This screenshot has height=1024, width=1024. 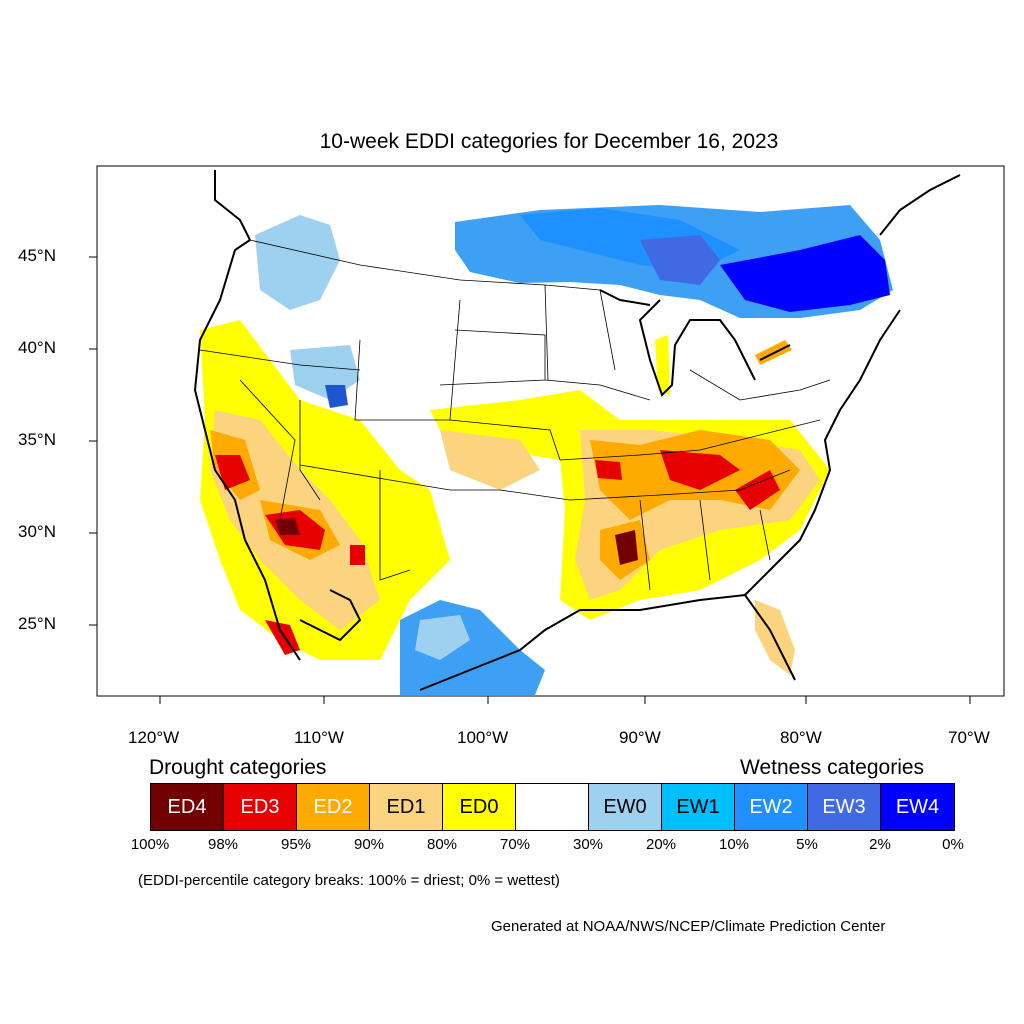 I want to click on legend-swatch: ED1, so click(x=406, y=807).